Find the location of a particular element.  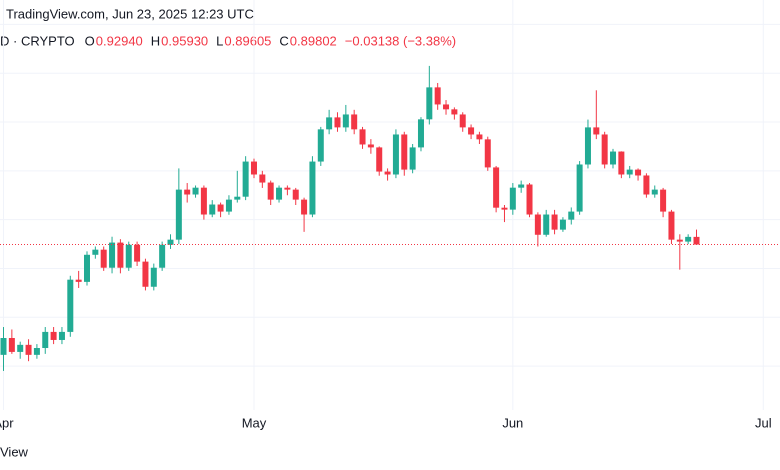

legend-value: 0.89605 is located at coordinates (247, 40).